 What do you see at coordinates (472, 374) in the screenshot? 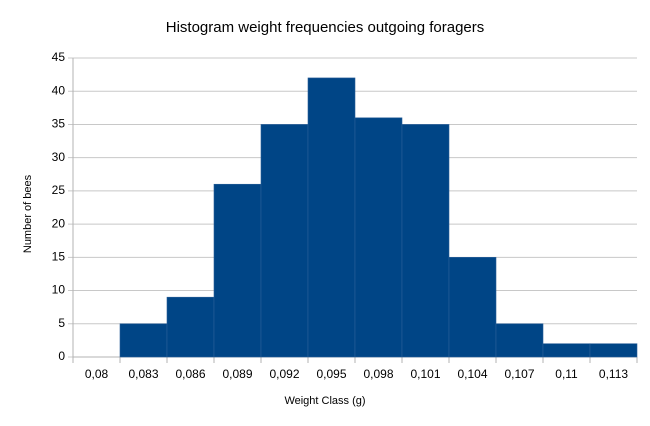
I see `x-tick-label: 0,104` at bounding box center [472, 374].